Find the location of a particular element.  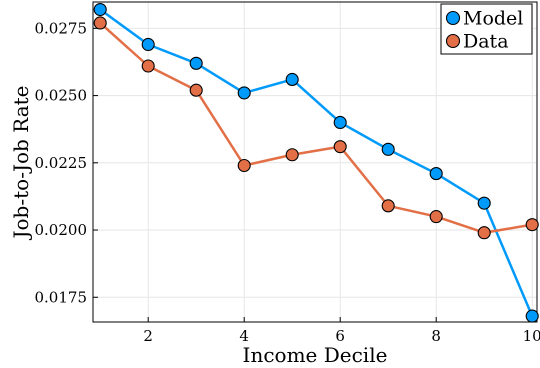

x-tick-label: 8 is located at coordinates (436, 336).